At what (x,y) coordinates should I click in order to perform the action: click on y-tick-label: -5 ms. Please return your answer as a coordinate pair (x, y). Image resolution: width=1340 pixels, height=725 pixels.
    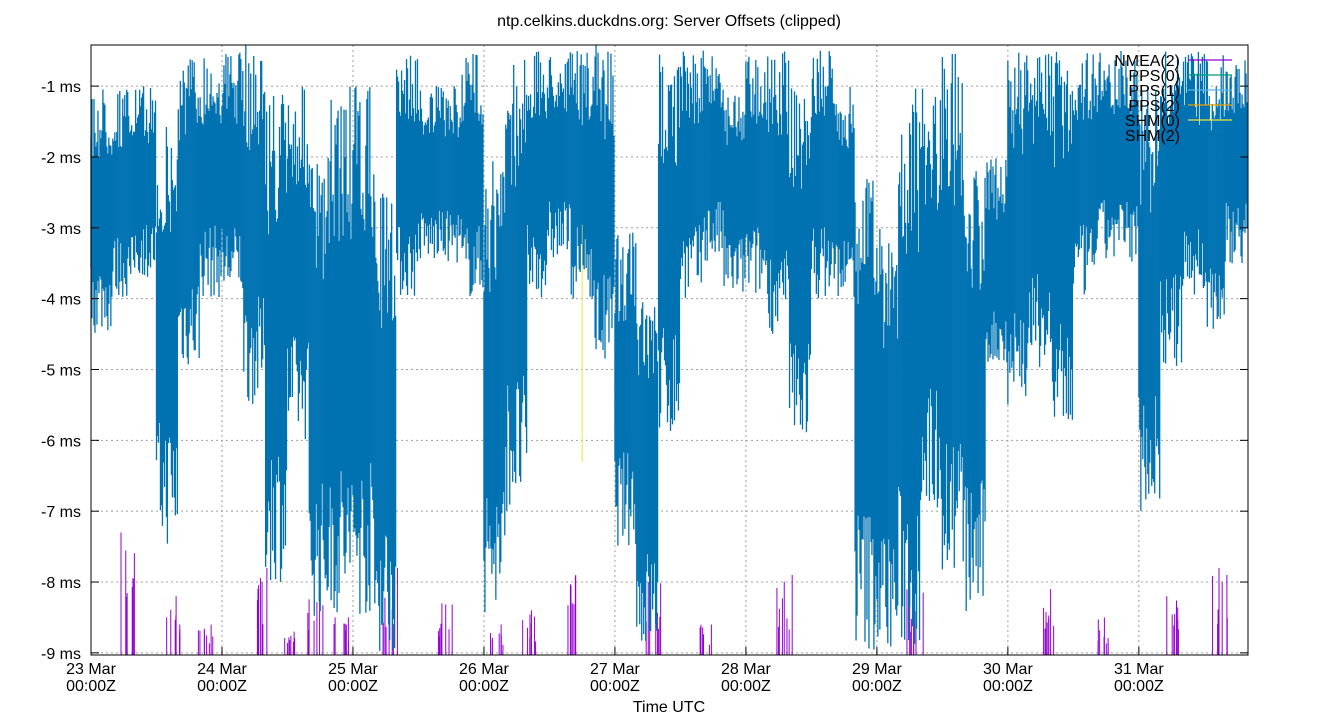
    Looking at the image, I should click on (61, 370).